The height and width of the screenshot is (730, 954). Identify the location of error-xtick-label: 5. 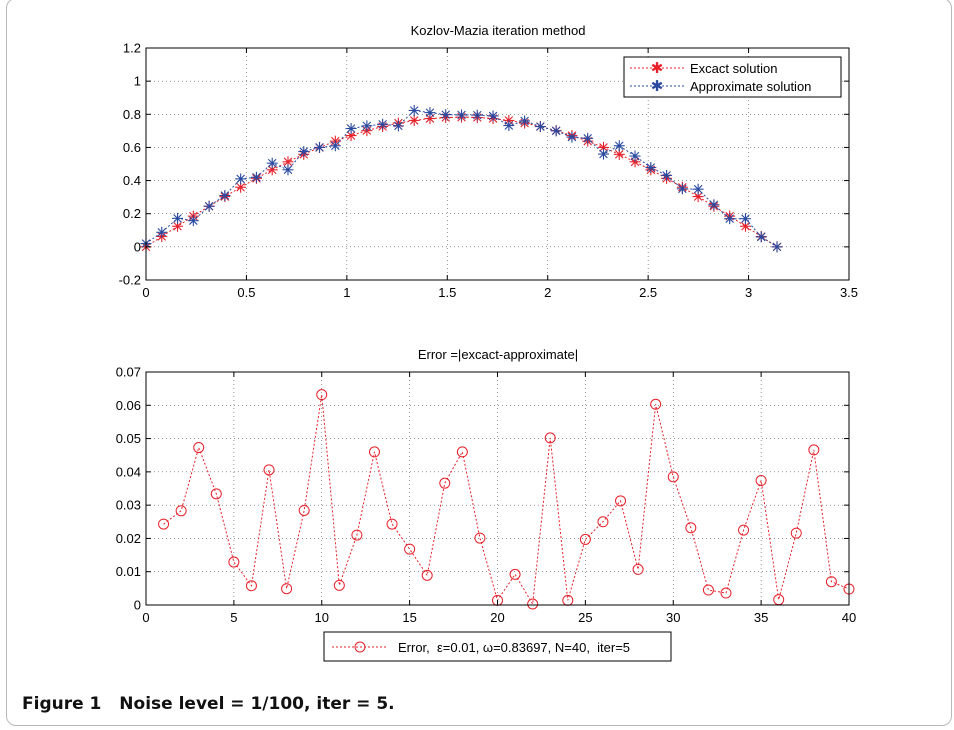
(233, 617).